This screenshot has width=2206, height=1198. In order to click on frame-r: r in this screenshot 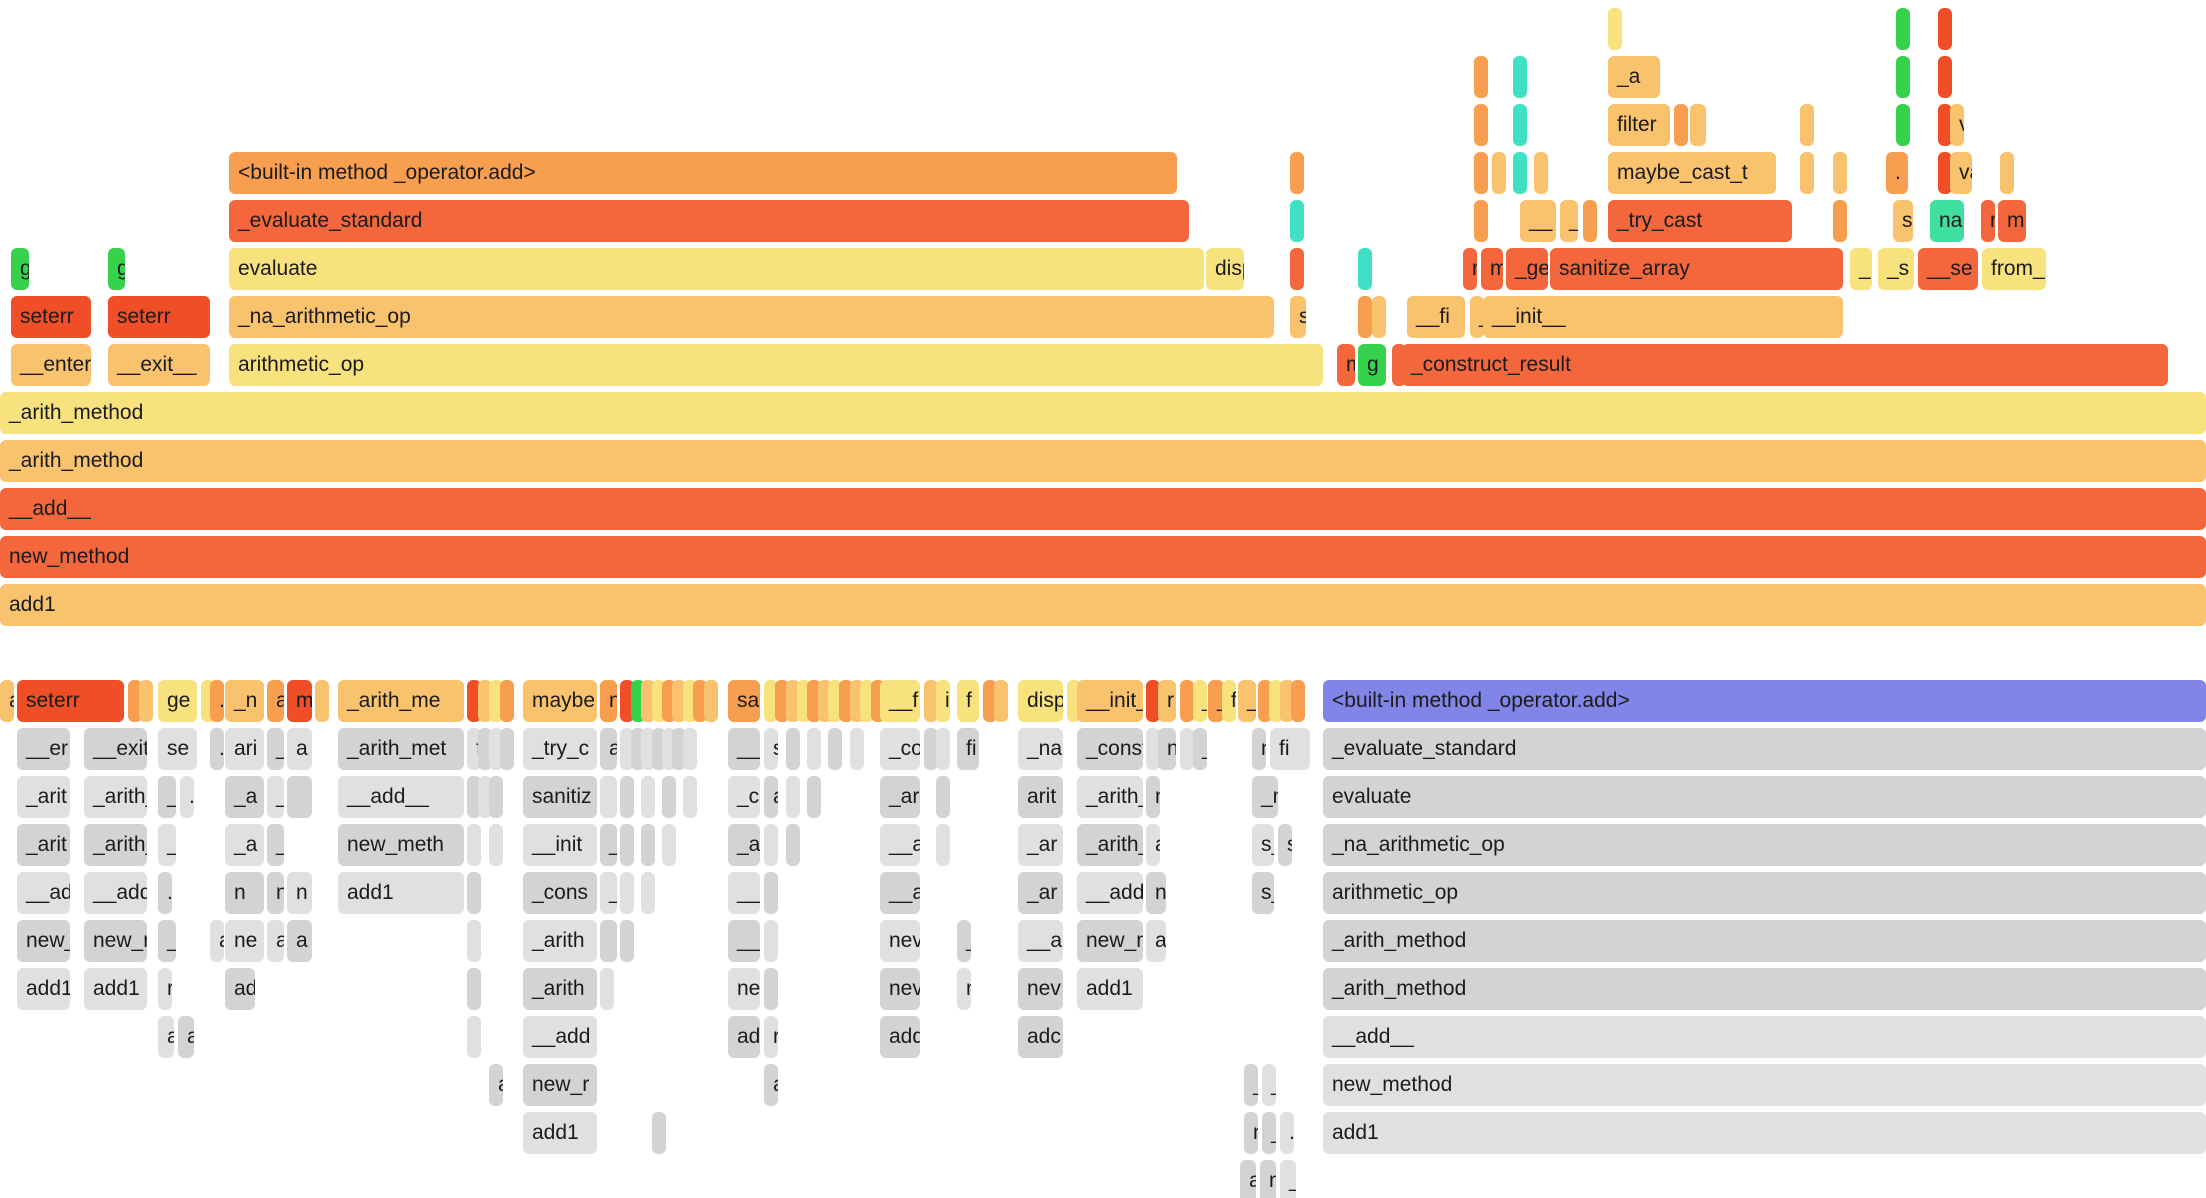, I will do `click(771, 1037)`.